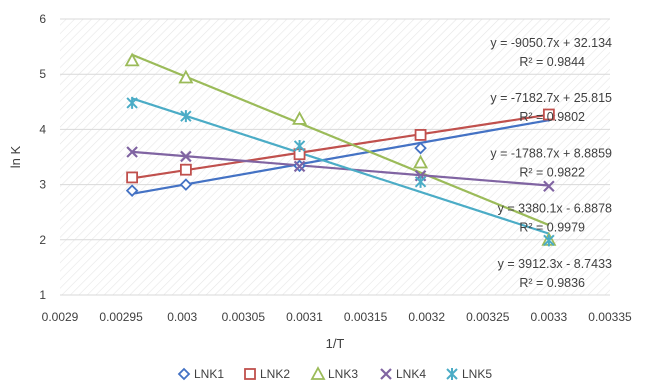 The image size is (645, 389). Describe the element at coordinates (250, 374) in the screenshot. I see `legend-marker-lnk2` at that location.